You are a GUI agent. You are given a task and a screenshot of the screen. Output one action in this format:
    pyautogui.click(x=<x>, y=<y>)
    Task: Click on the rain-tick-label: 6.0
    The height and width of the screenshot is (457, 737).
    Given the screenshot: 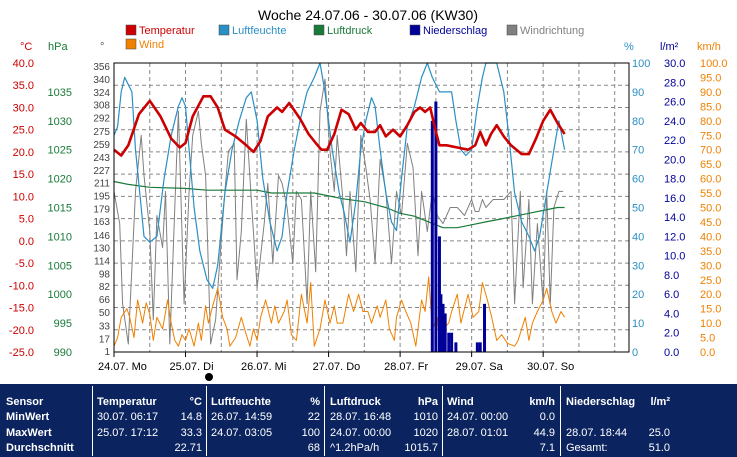 What is the action you would take?
    pyautogui.click(x=671, y=295)
    